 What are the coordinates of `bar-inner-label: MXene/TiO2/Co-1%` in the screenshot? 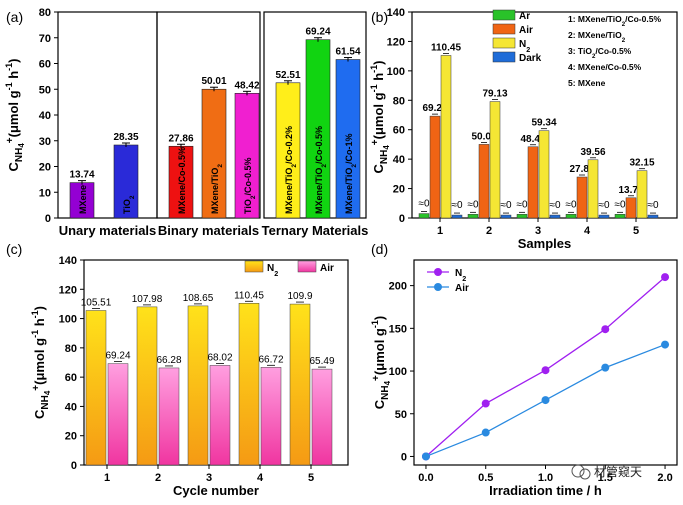 It's located at (351, 174).